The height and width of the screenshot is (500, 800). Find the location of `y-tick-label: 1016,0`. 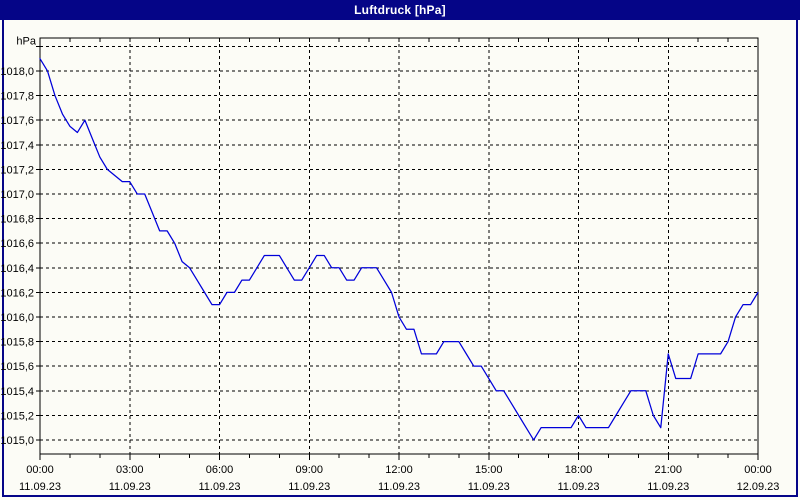

y-tick-label: 1016,0 is located at coordinates (17, 318).